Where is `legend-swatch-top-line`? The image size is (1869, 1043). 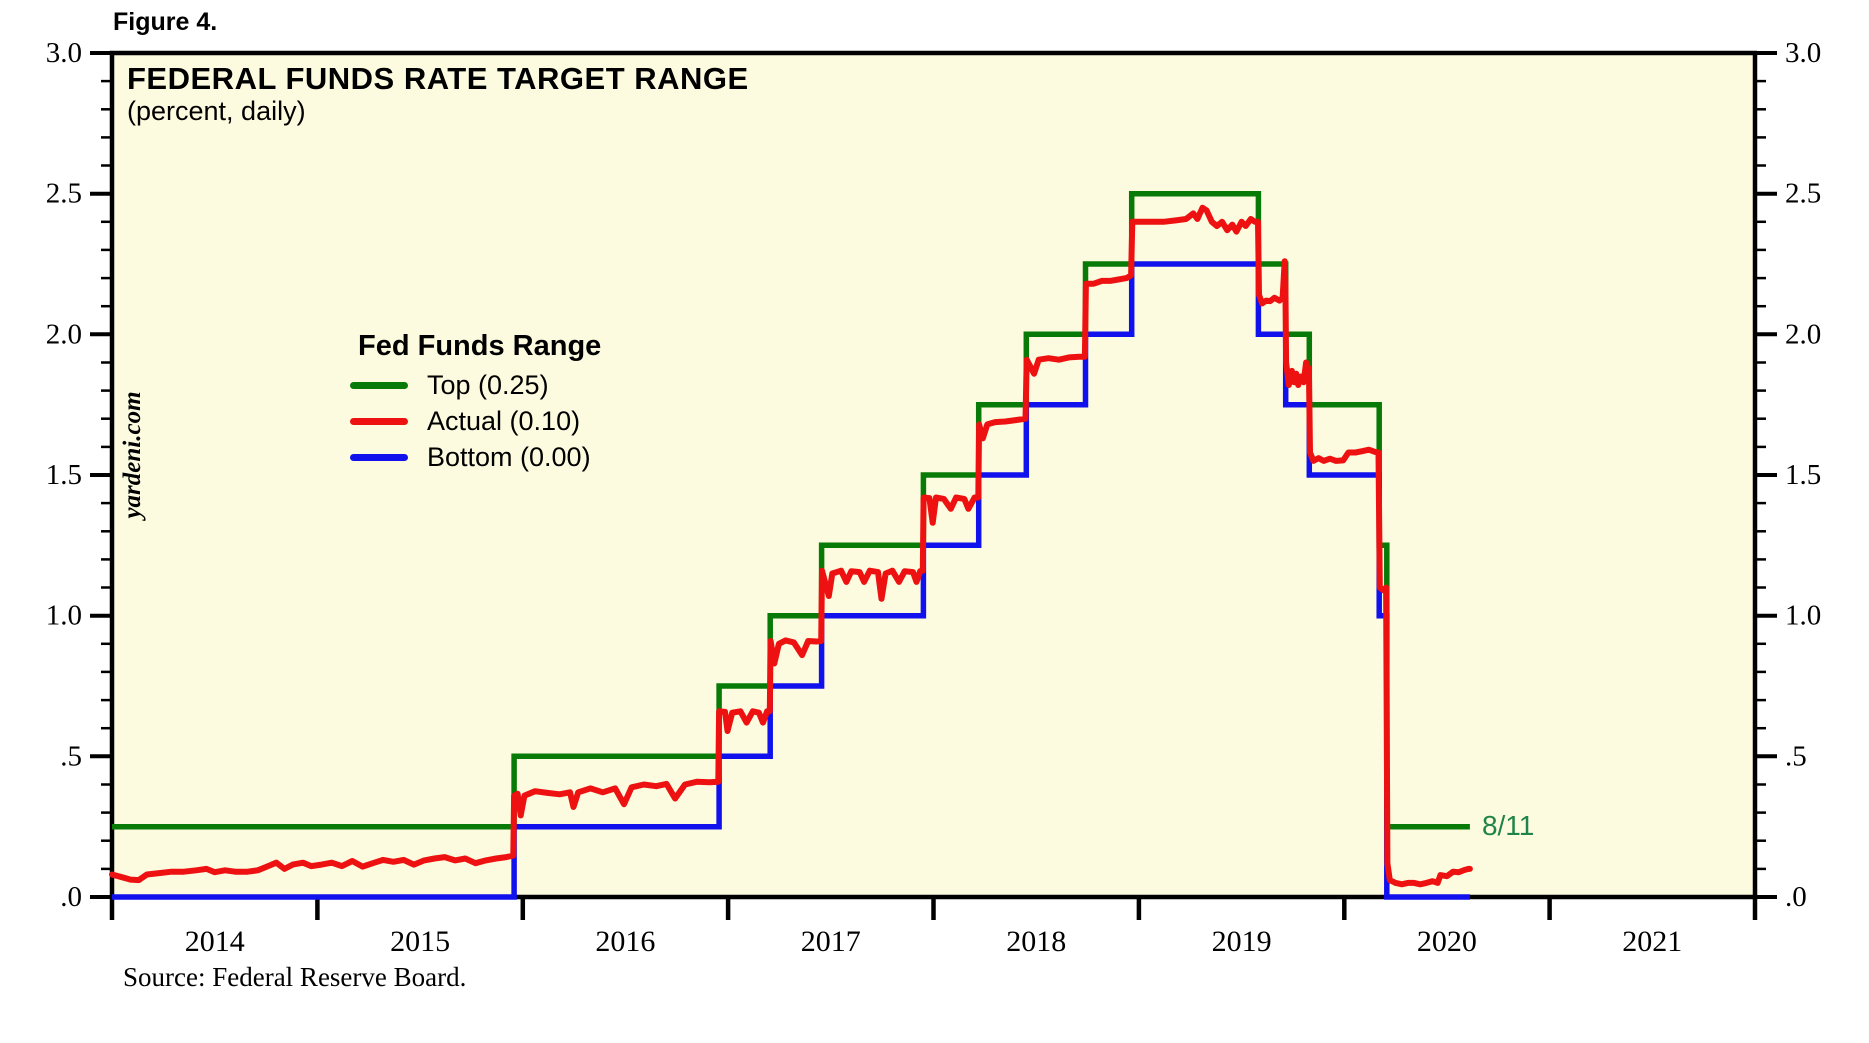
legend-swatch-top-line is located at coordinates (379, 385).